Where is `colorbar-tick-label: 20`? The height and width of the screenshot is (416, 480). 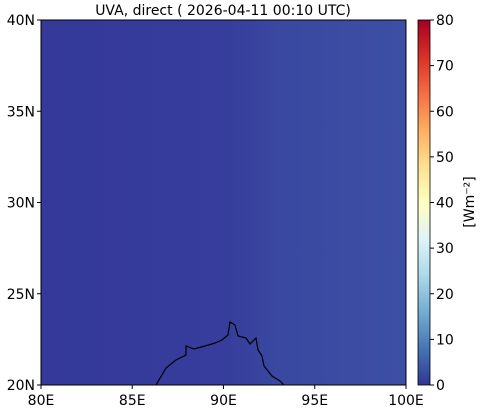
colorbar-tick-label: 20 is located at coordinates (445, 295).